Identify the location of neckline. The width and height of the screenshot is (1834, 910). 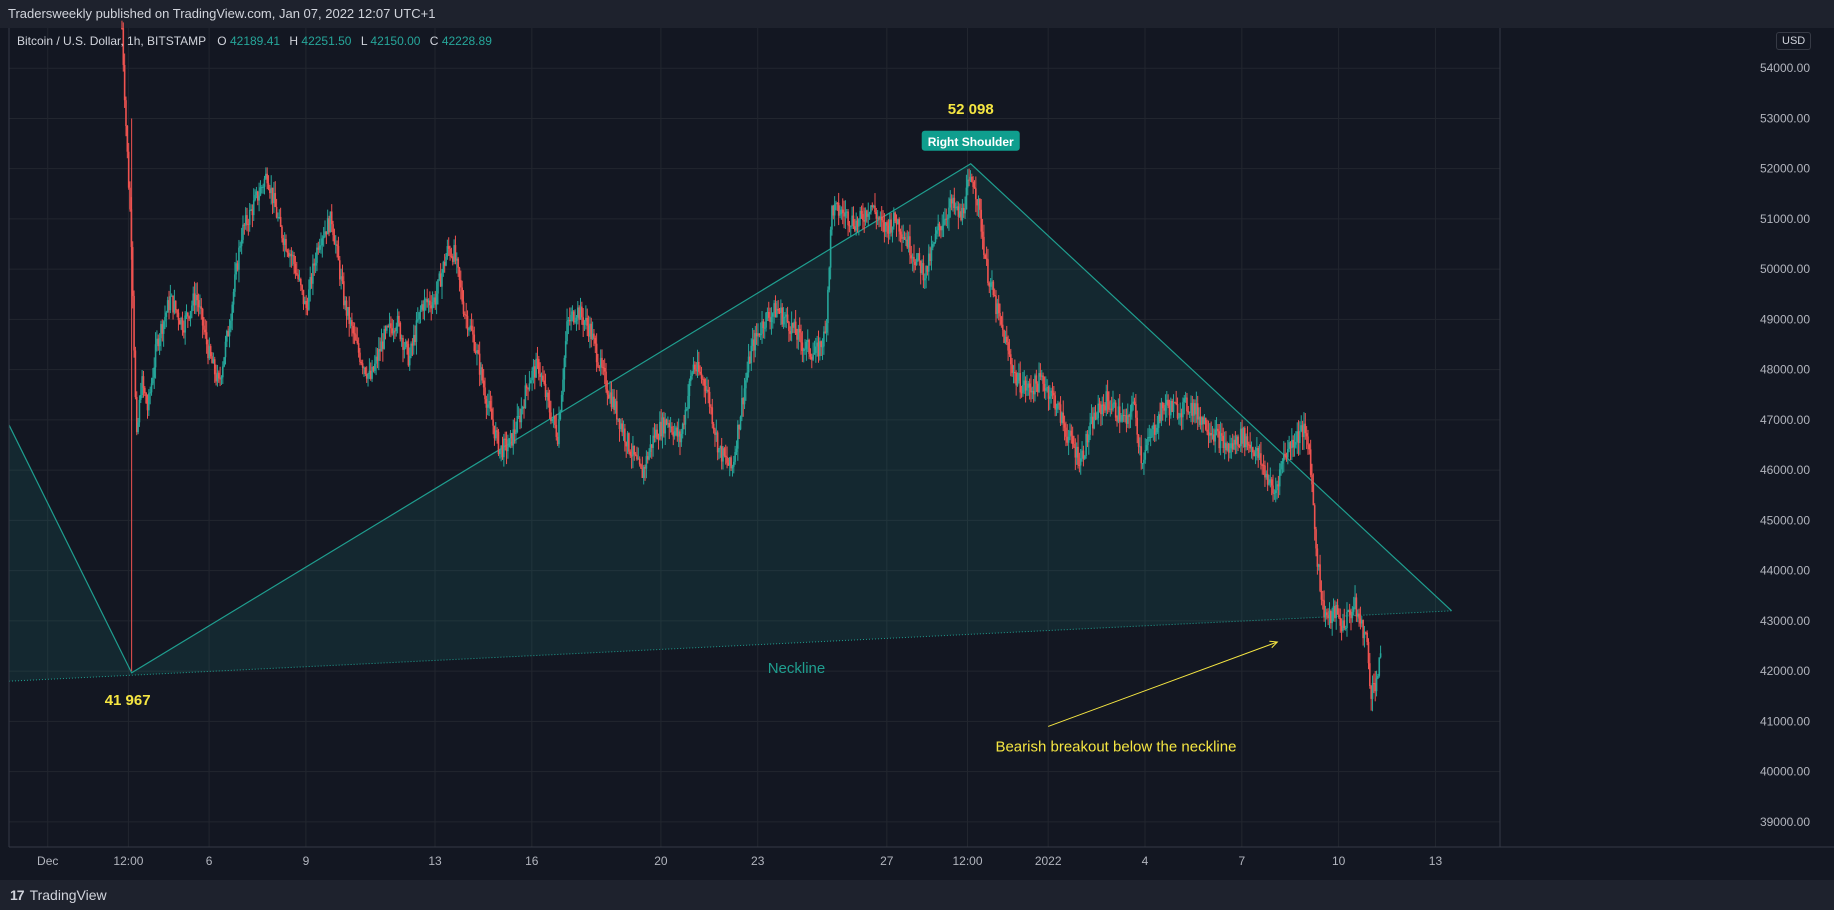
(730, 646).